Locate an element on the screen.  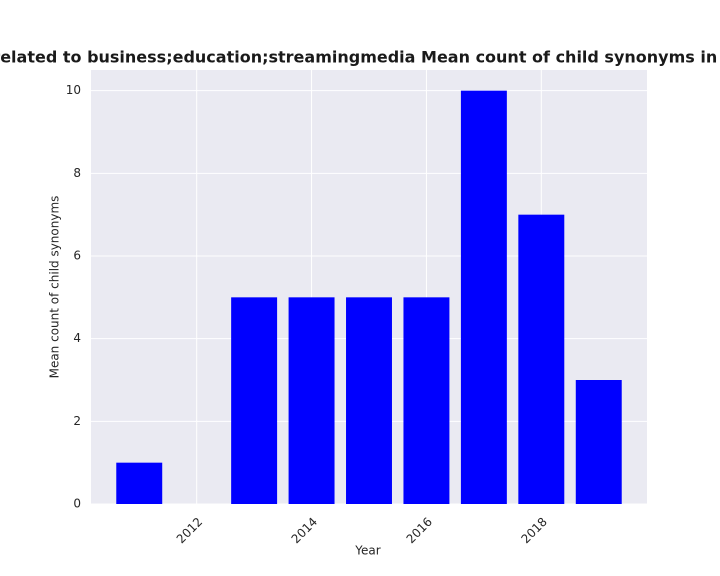
x-tick-label: 2012 is located at coordinates (189, 530).